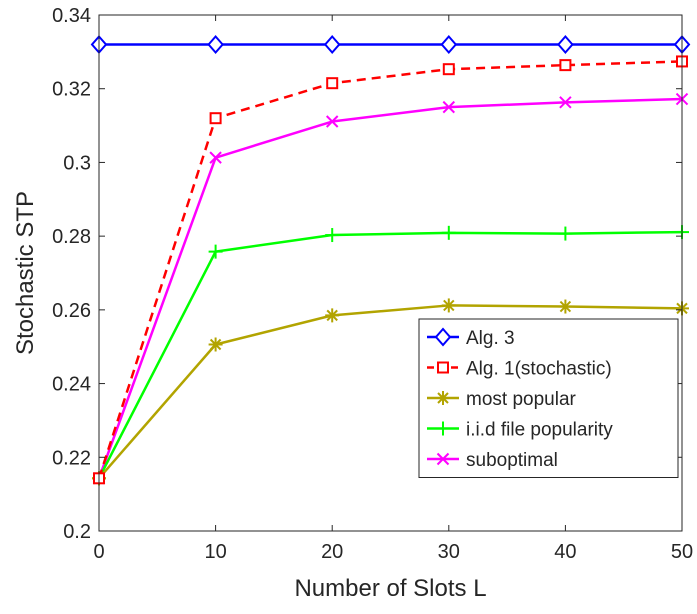 This screenshot has width=697, height=614. Describe the element at coordinates (71, 385) in the screenshot. I see `y-tick-label: 0.24` at that location.